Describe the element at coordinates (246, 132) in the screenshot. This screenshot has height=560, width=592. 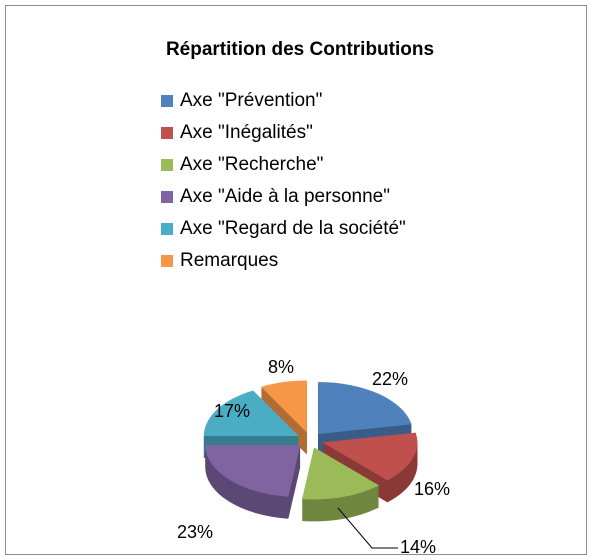
I see `legend-label: Axe "Inégalités"` at that location.